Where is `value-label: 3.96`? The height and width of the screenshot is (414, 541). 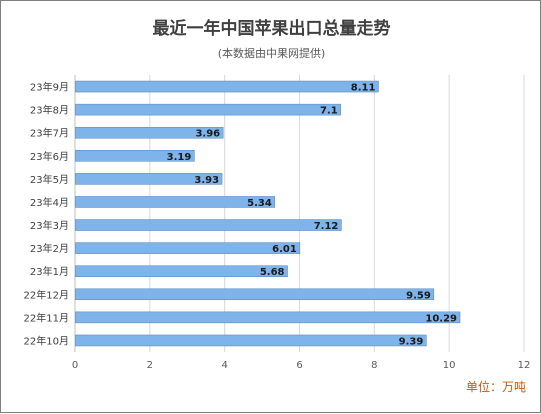 value-label: 3.96 is located at coordinates (207, 134).